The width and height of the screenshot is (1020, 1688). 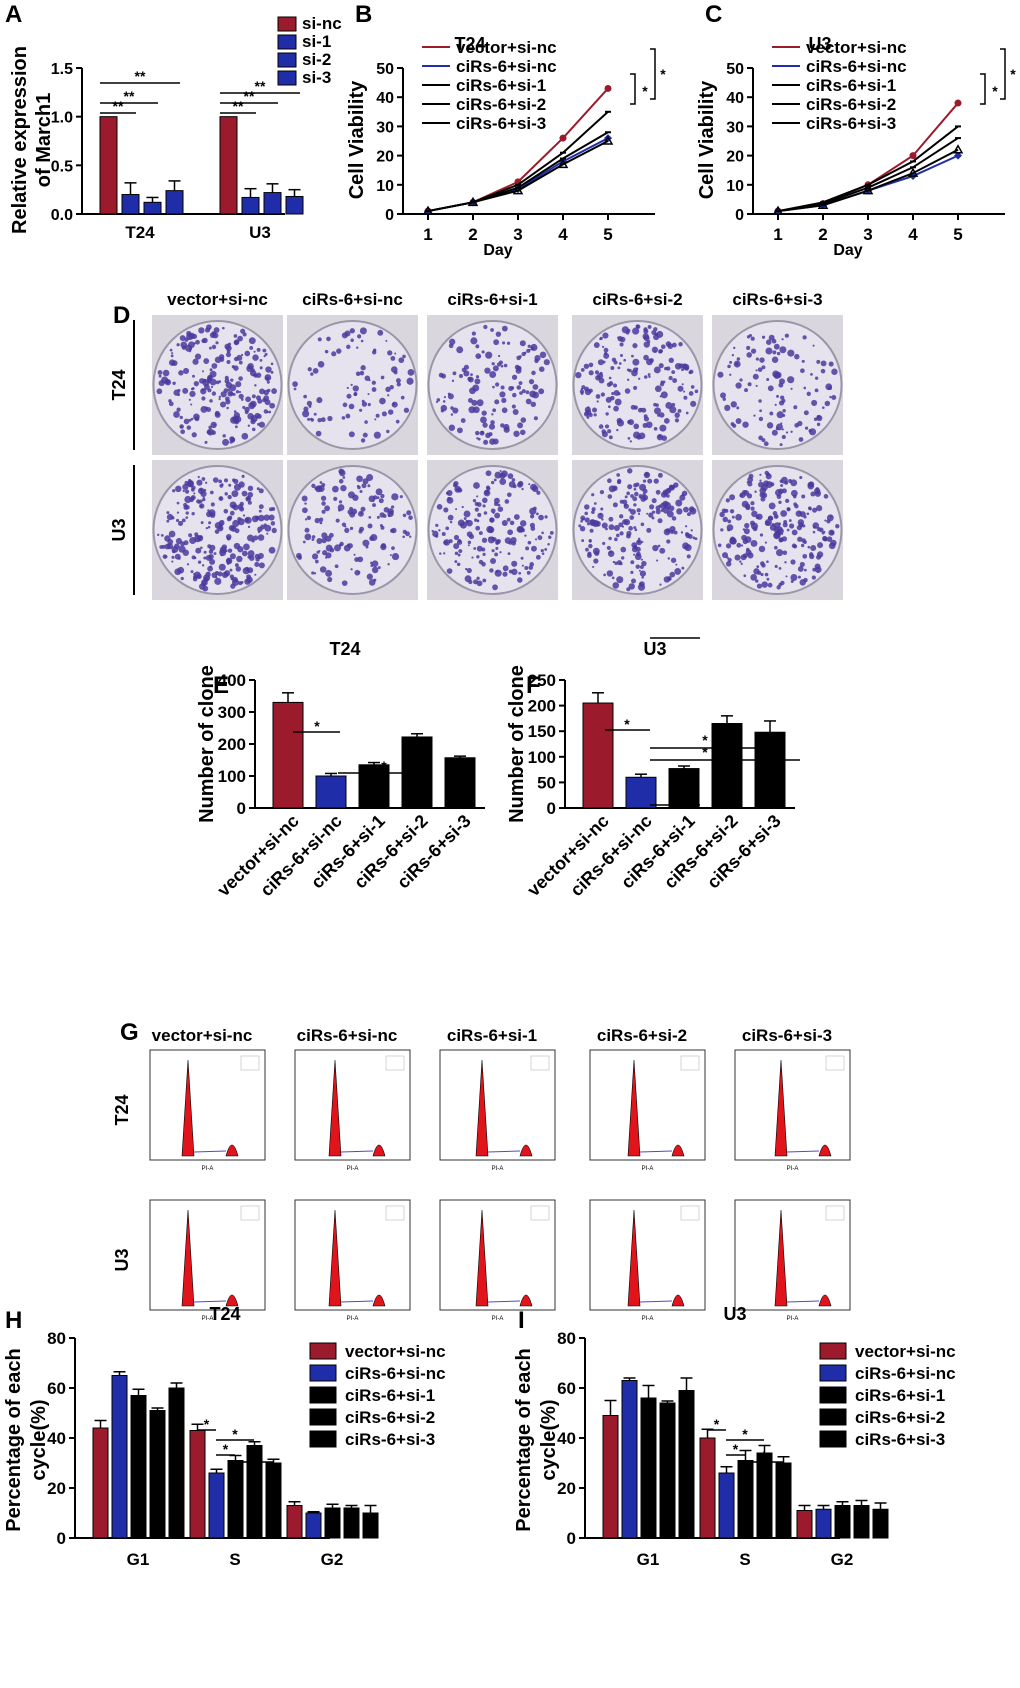 I want to click on a-bar, so click(x=174, y=202).